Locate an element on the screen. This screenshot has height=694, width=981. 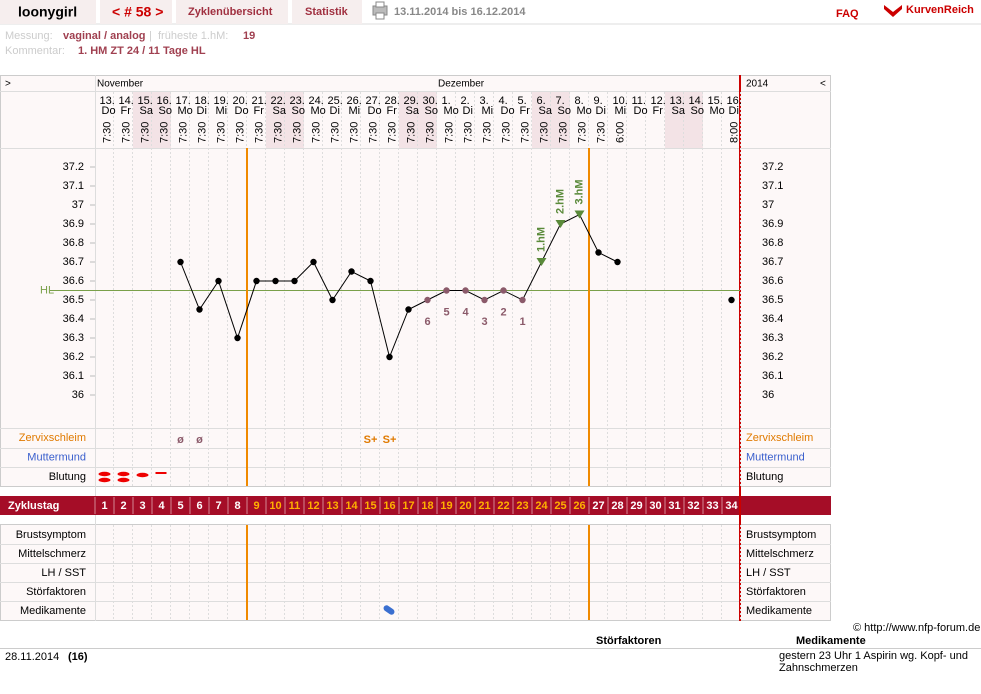
day-label: 21. is located at coordinates (259, 101).